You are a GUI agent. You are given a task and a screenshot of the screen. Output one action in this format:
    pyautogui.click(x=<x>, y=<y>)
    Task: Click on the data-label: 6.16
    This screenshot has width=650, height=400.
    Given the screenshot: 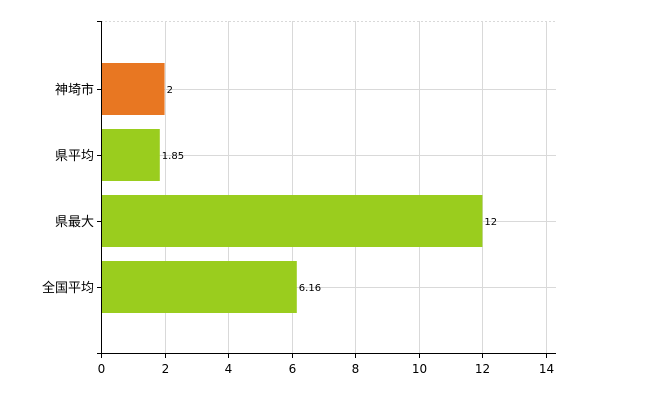 What is the action you would take?
    pyautogui.click(x=310, y=288)
    